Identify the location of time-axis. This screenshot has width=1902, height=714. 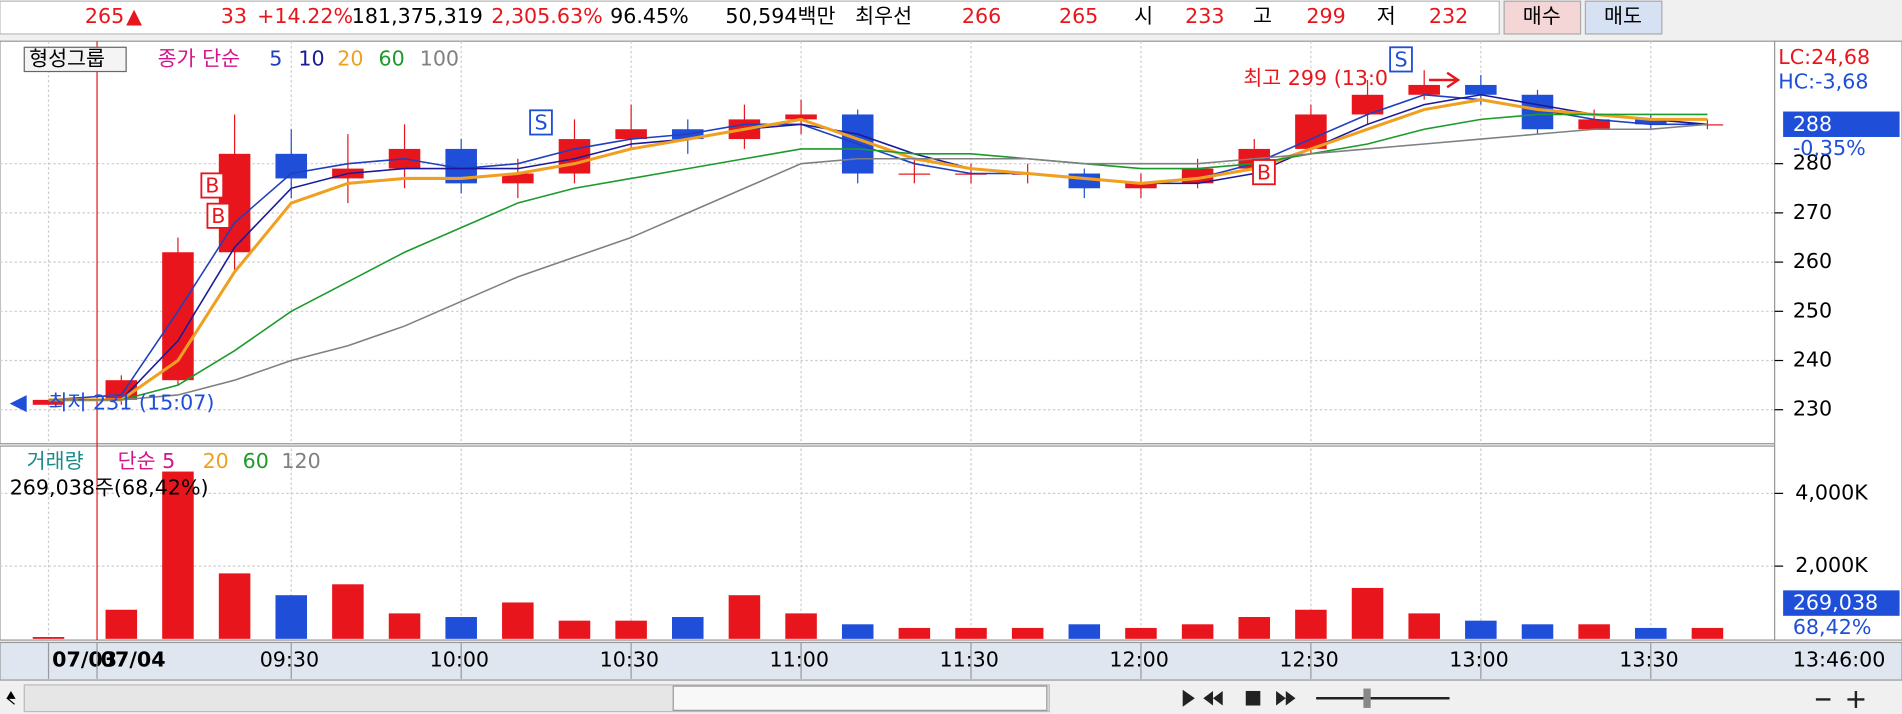
(951, 661).